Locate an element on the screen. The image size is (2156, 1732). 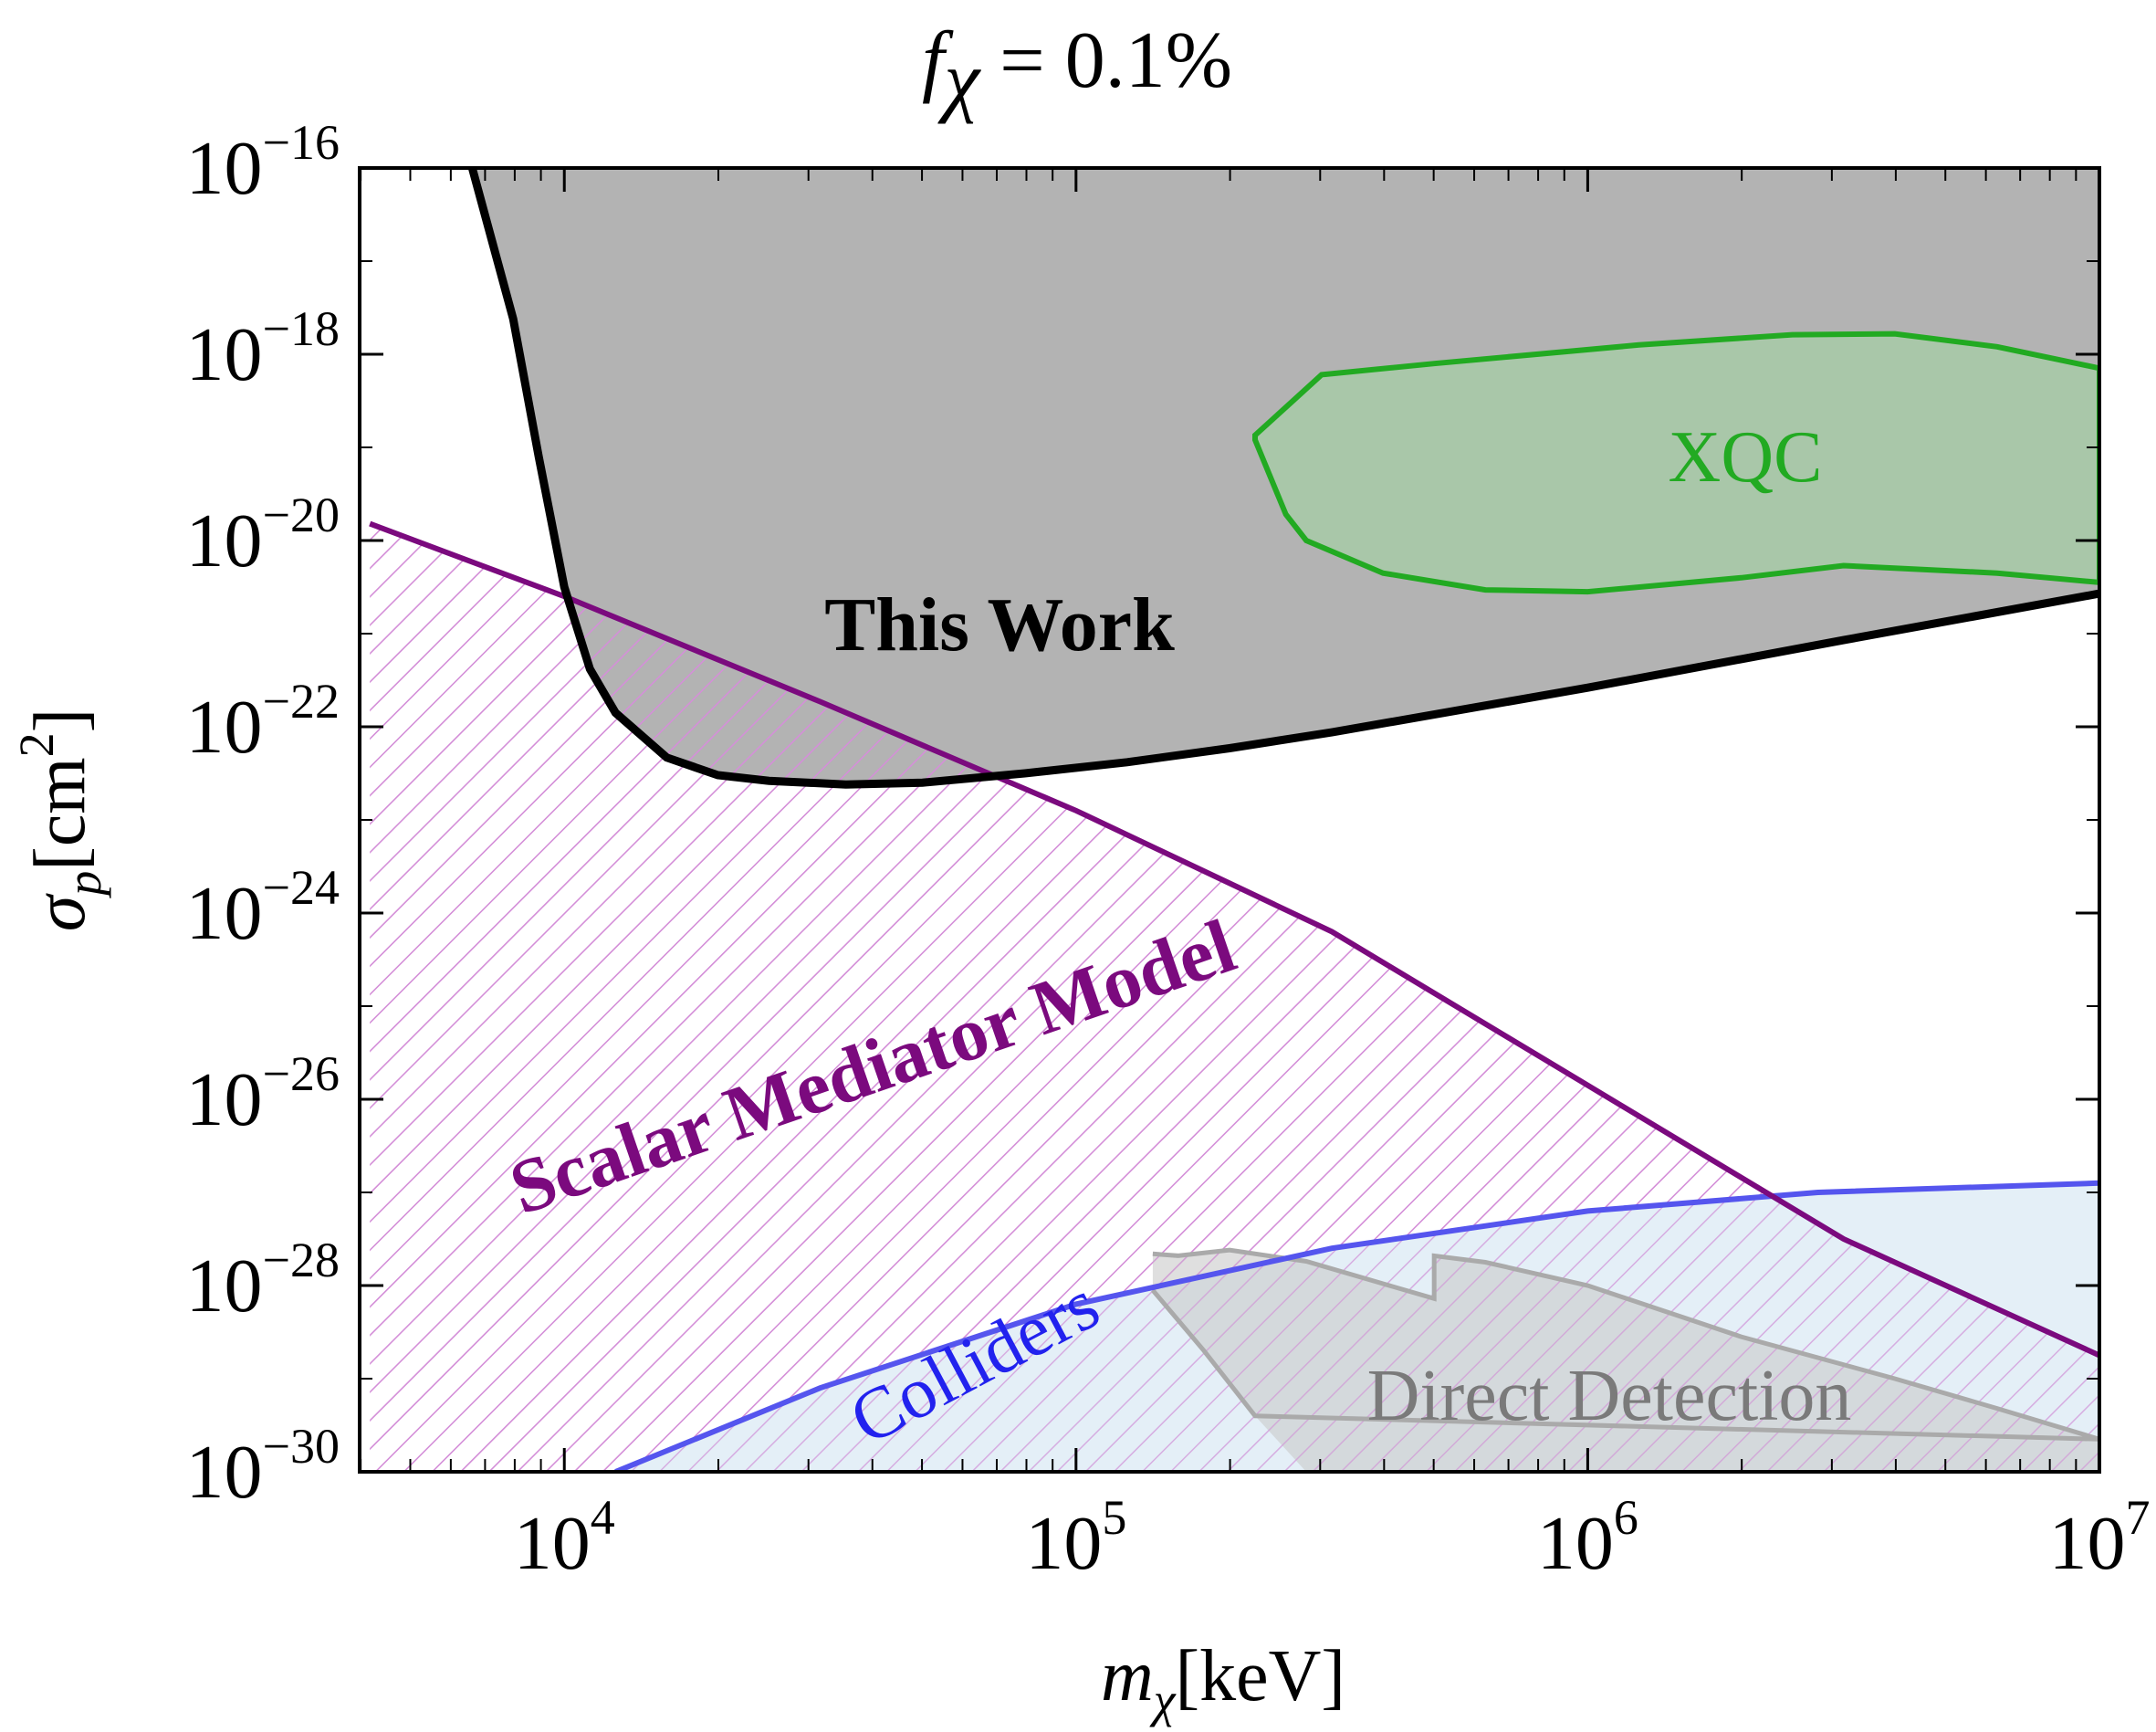
xqc-region is located at coordinates (1677, 463).